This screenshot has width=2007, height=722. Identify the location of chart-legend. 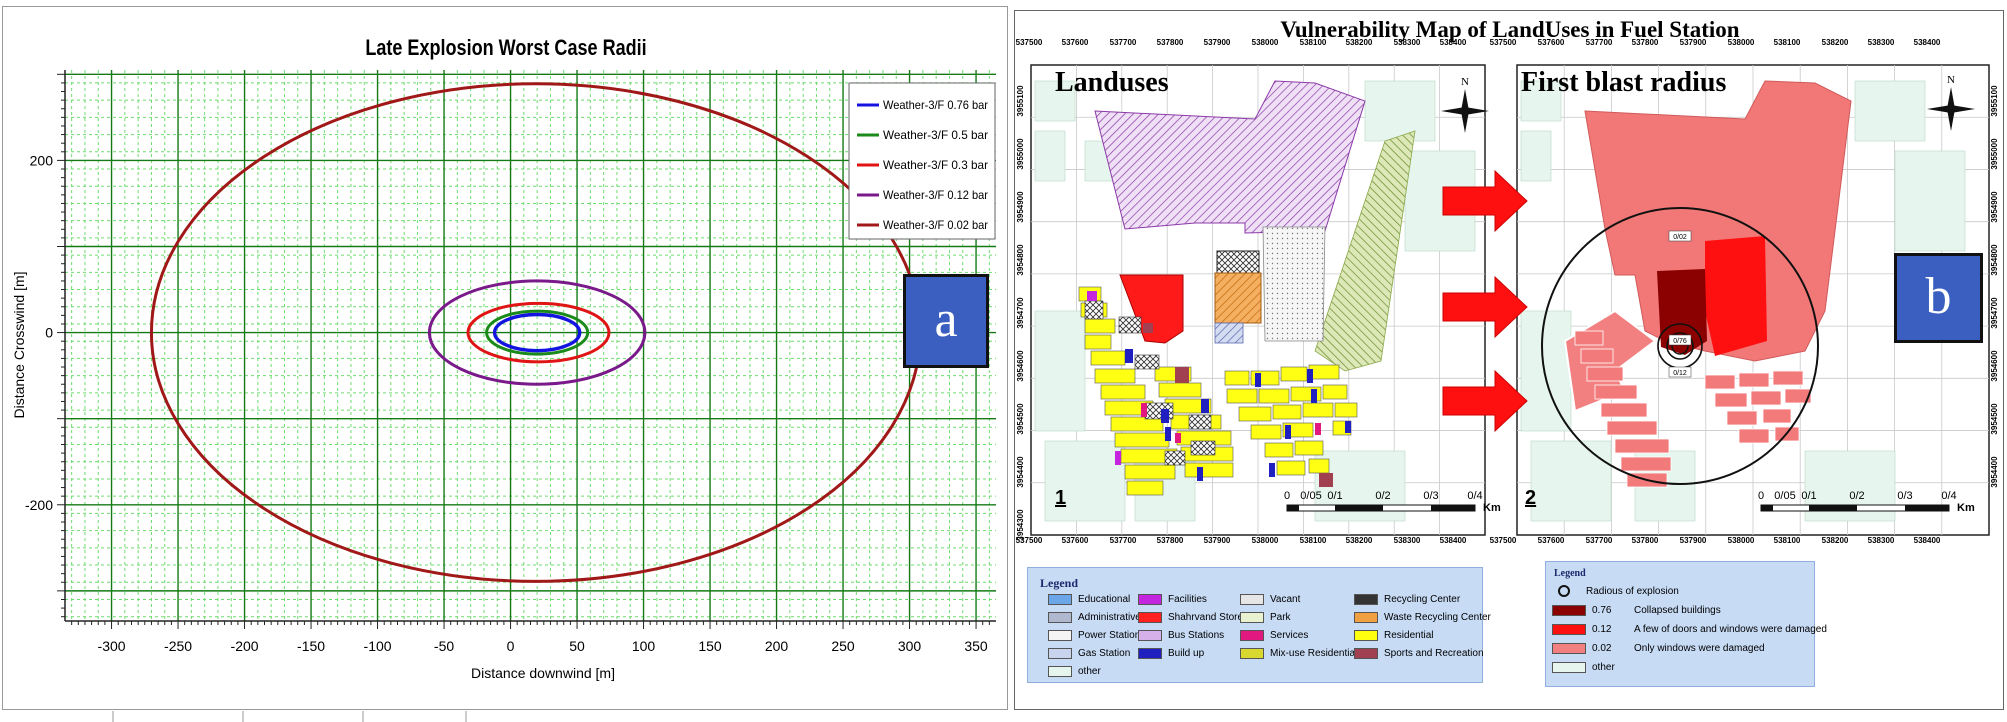
(922, 161).